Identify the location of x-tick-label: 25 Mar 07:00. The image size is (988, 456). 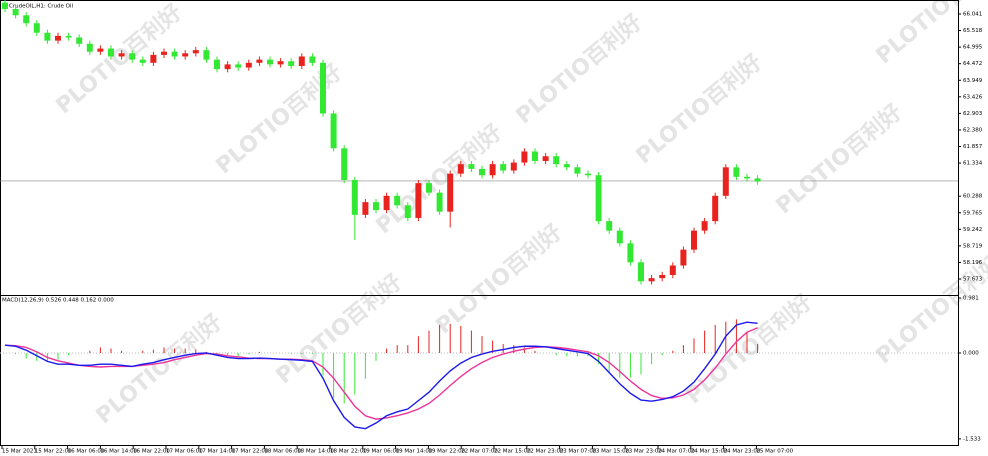
(774, 452).